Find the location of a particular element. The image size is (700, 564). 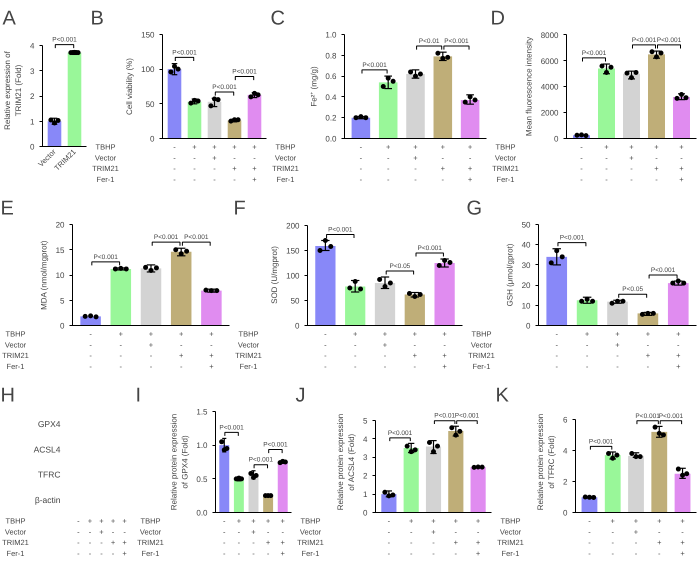

chart-title: E is located at coordinates (7, 209).